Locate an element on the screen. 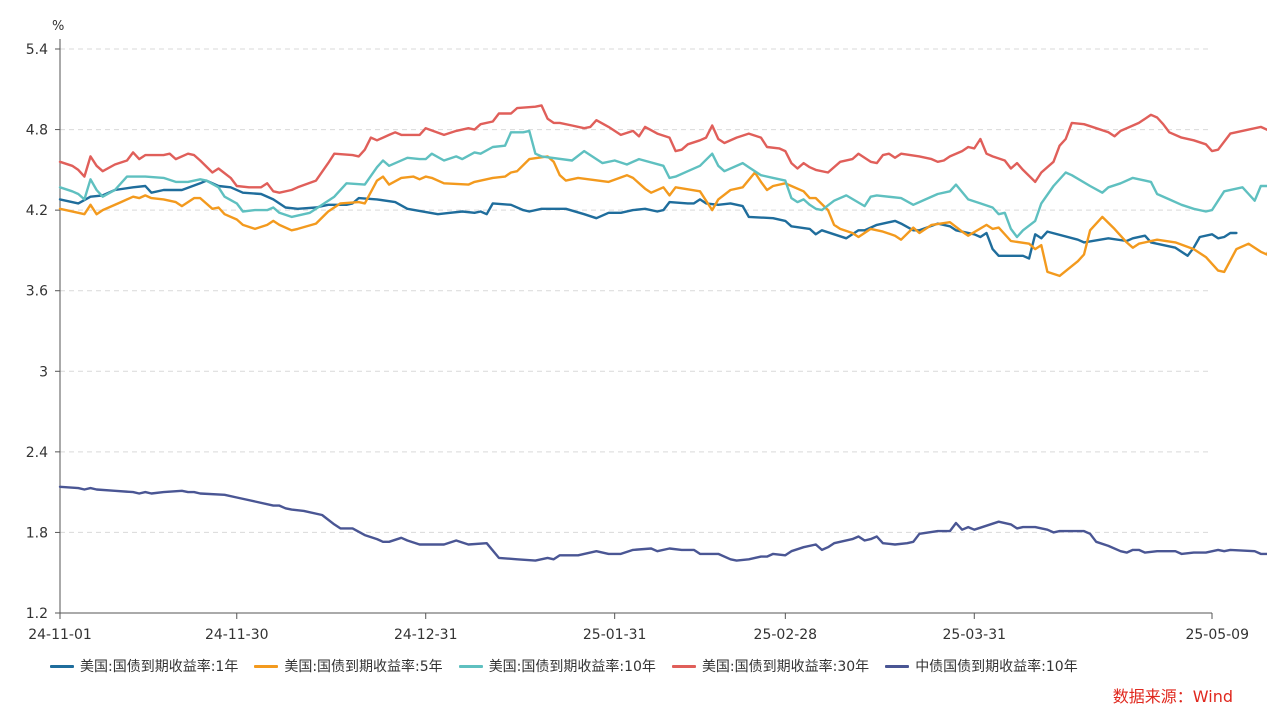 The height and width of the screenshot is (720, 1267). y-tick-label: 5.4 is located at coordinates (37, 50).